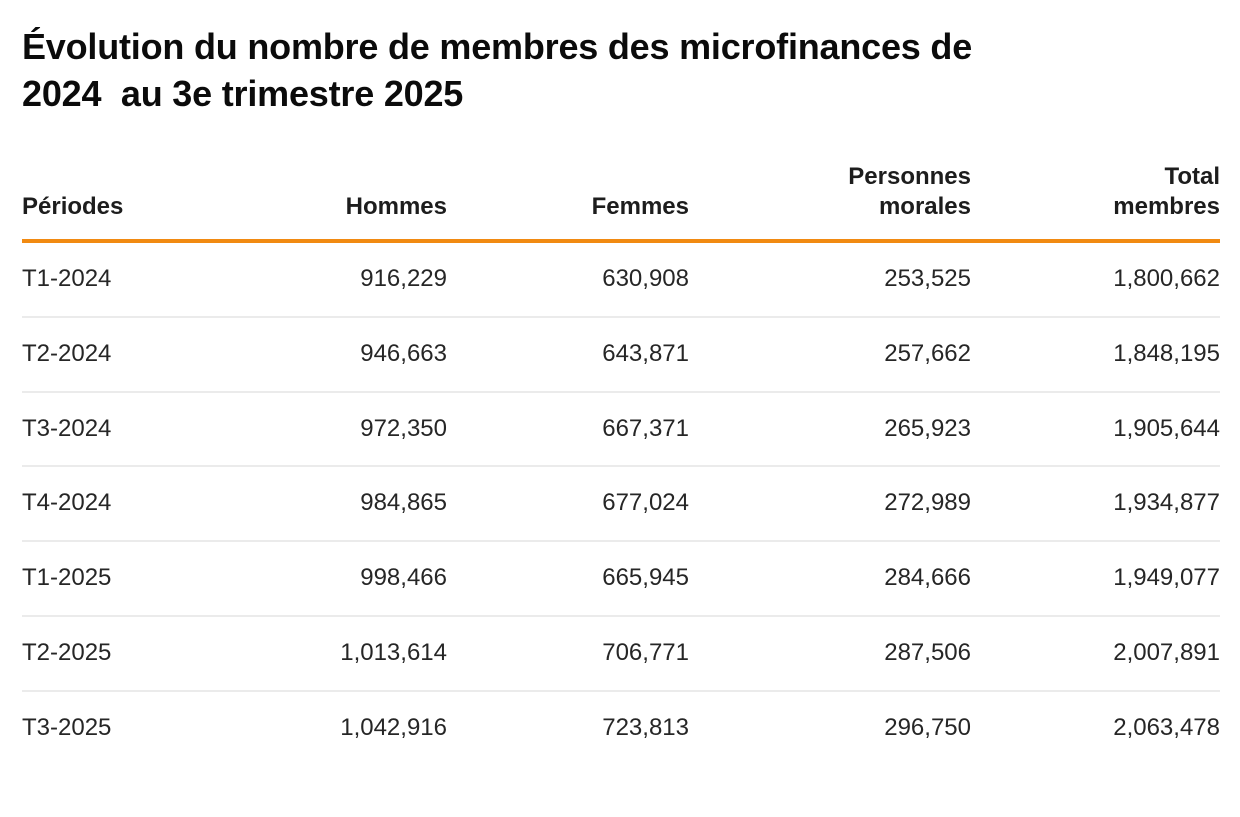 This screenshot has width=1240, height=817. I want to click on table-row: T1-2024 916,229 630,908 253,525 1,800,662, so click(621, 279).